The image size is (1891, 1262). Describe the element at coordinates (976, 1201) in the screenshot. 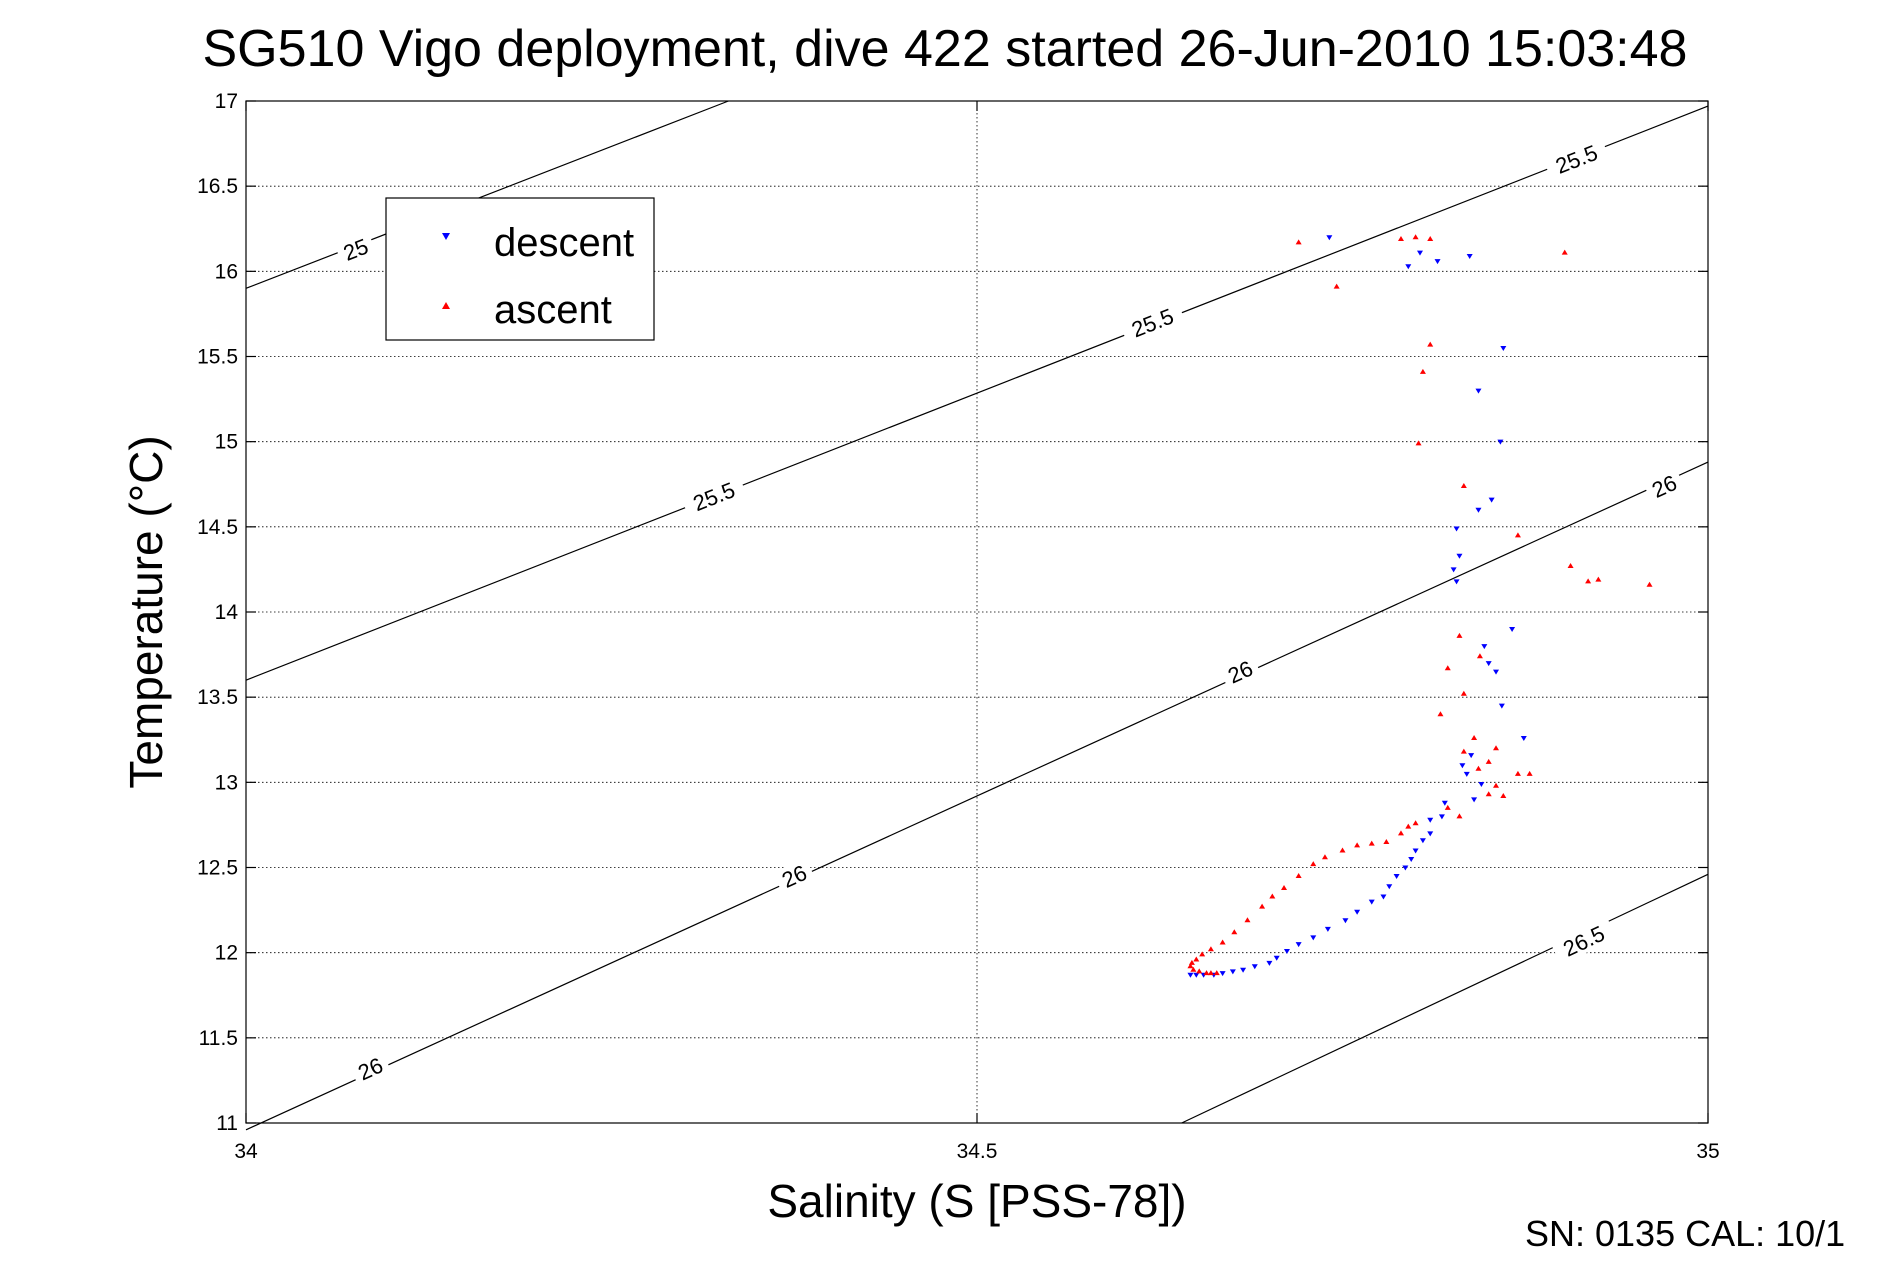

I see `x-axis-label: Salinity (S [PSS-78])` at that location.